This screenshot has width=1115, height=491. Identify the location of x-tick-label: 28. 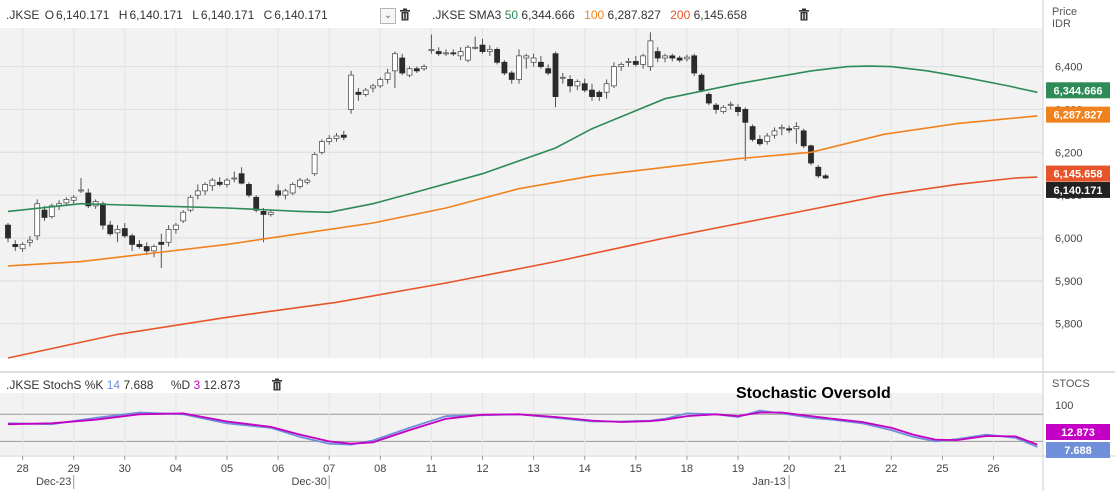
(22, 469).